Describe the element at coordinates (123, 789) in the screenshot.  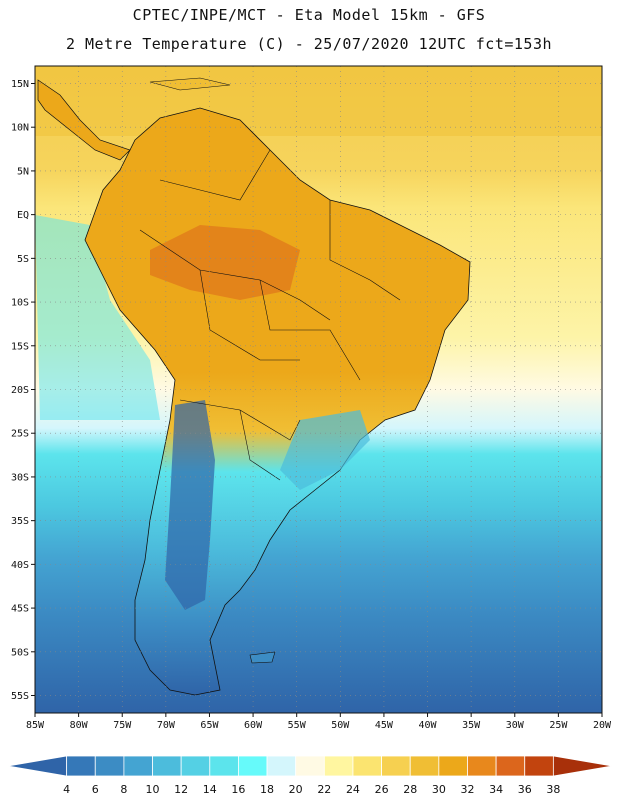
I see `colorbar-tick-label: 8` at that location.